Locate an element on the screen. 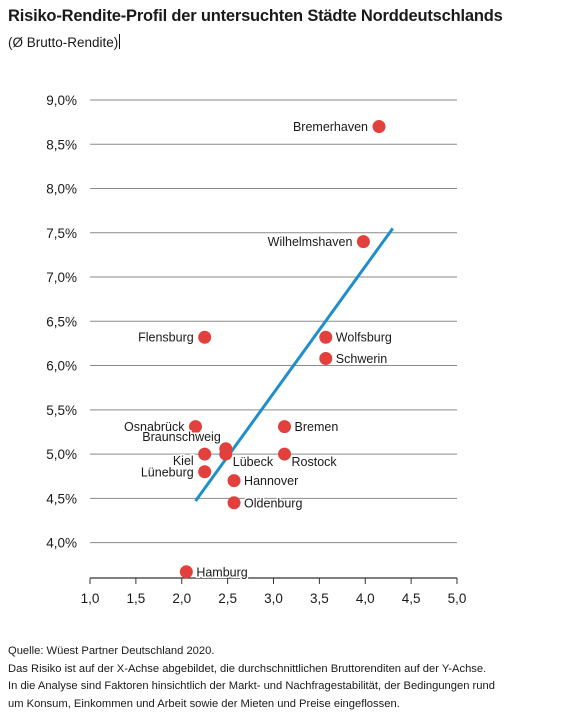 The width and height of the screenshot is (564, 726). point-label: Bremerhaven is located at coordinates (330, 127).